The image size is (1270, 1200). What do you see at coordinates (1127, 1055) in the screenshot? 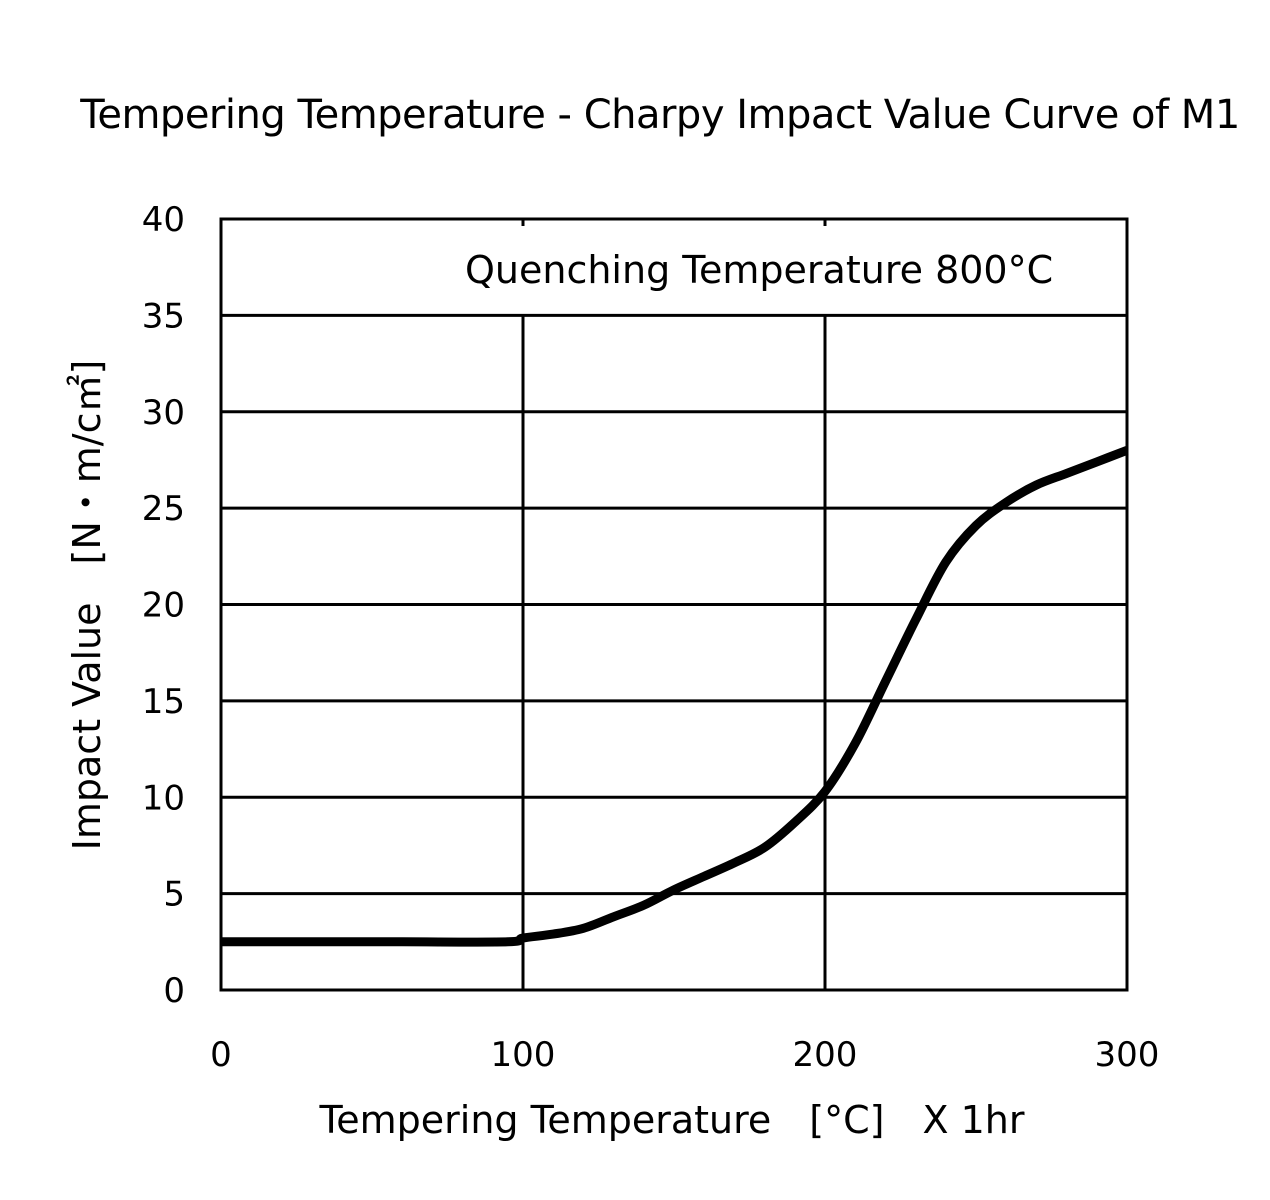
I see `x-tick-label: 300` at bounding box center [1127, 1055].